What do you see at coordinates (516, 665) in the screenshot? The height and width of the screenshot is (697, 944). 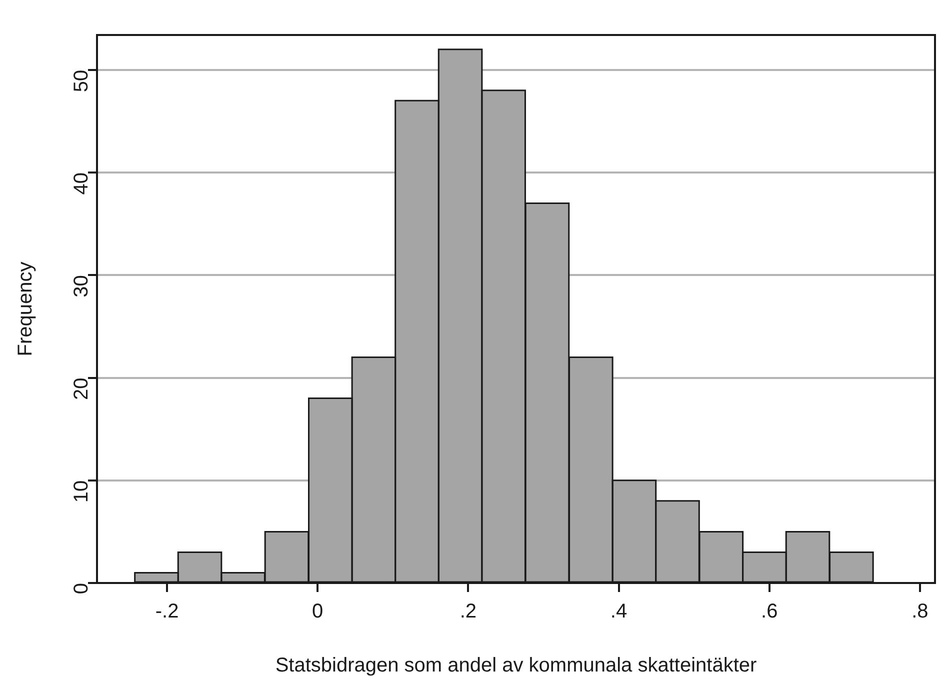 I see `x-axis-title: Statsbidragen som andel av kommunala skatteintäkter` at bounding box center [516, 665].